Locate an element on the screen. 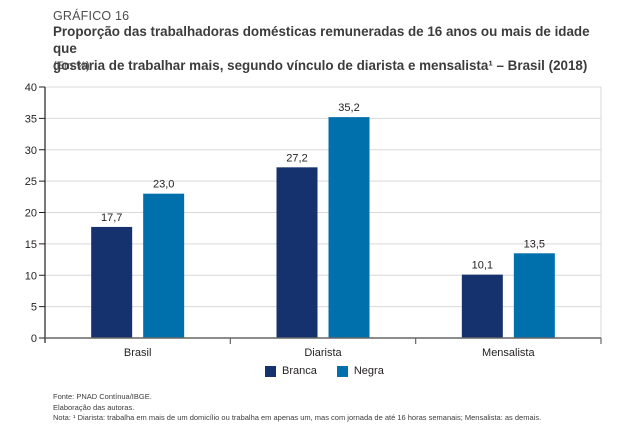 Image resolution: width=623 pixels, height=435 pixels. legend-item-branca: Branca is located at coordinates (291, 371).